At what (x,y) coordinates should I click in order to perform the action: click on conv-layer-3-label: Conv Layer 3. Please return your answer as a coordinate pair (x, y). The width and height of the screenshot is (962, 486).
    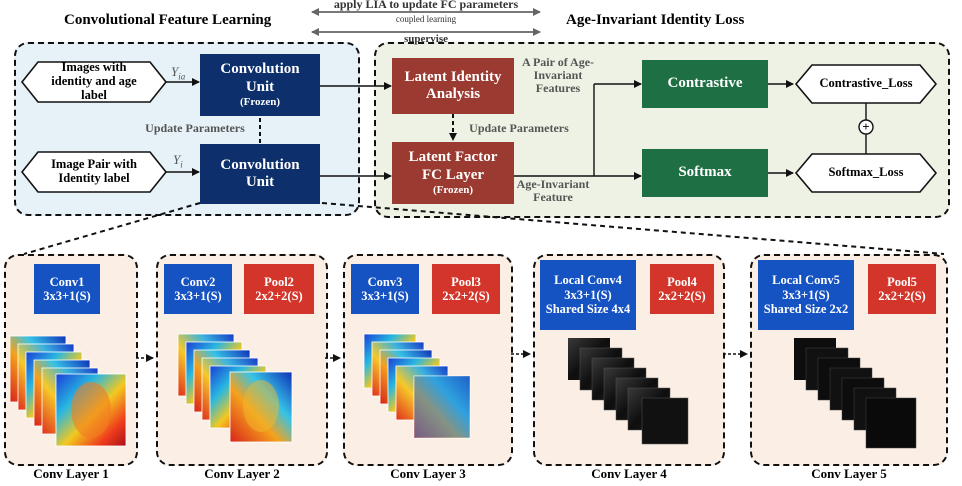
    Looking at the image, I should click on (428, 473).